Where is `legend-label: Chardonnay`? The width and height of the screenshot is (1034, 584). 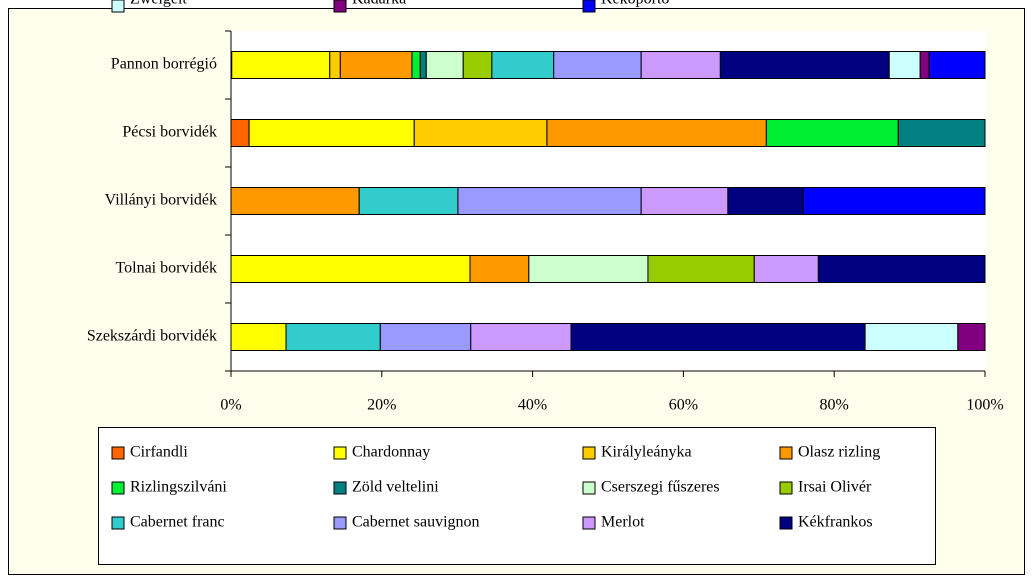
legend-label: Chardonnay is located at coordinates (391, 452).